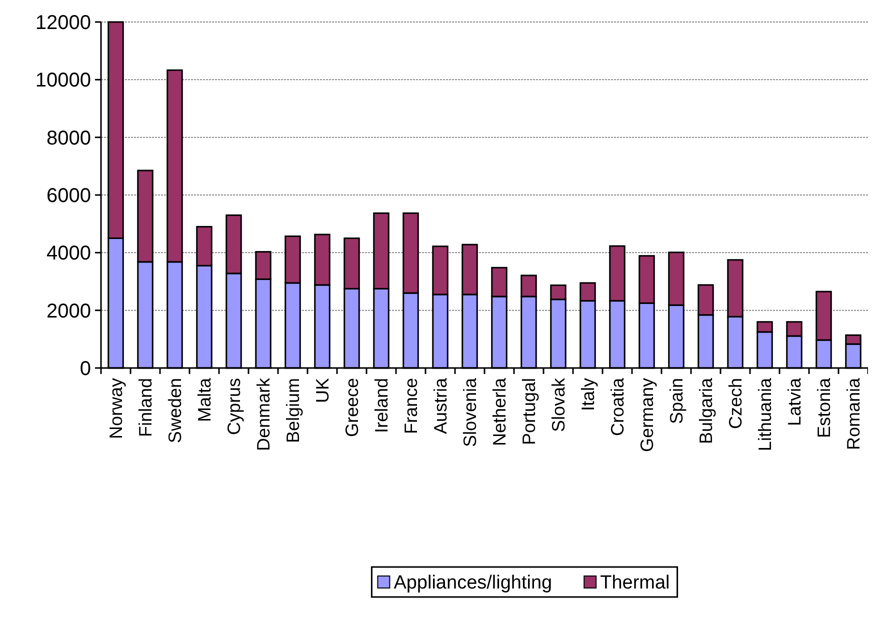 The width and height of the screenshot is (876, 618). Describe the element at coordinates (116, 409) in the screenshot. I see `x-tick-label: Norway` at that location.